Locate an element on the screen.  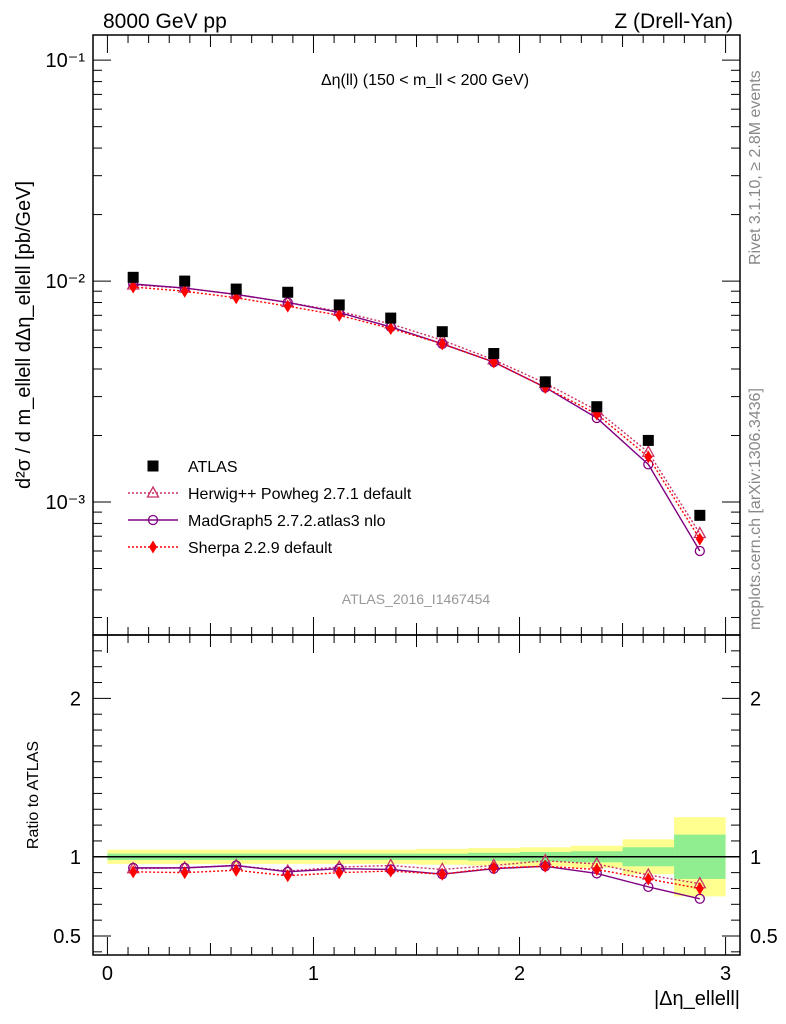
y-tick-label: 10⁻² is located at coordinates (66, 282).